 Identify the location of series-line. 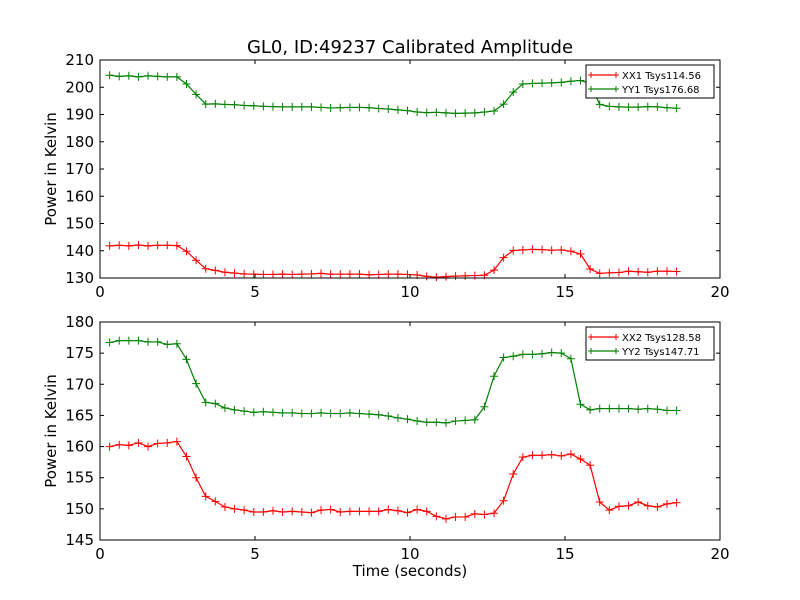
(393, 382).